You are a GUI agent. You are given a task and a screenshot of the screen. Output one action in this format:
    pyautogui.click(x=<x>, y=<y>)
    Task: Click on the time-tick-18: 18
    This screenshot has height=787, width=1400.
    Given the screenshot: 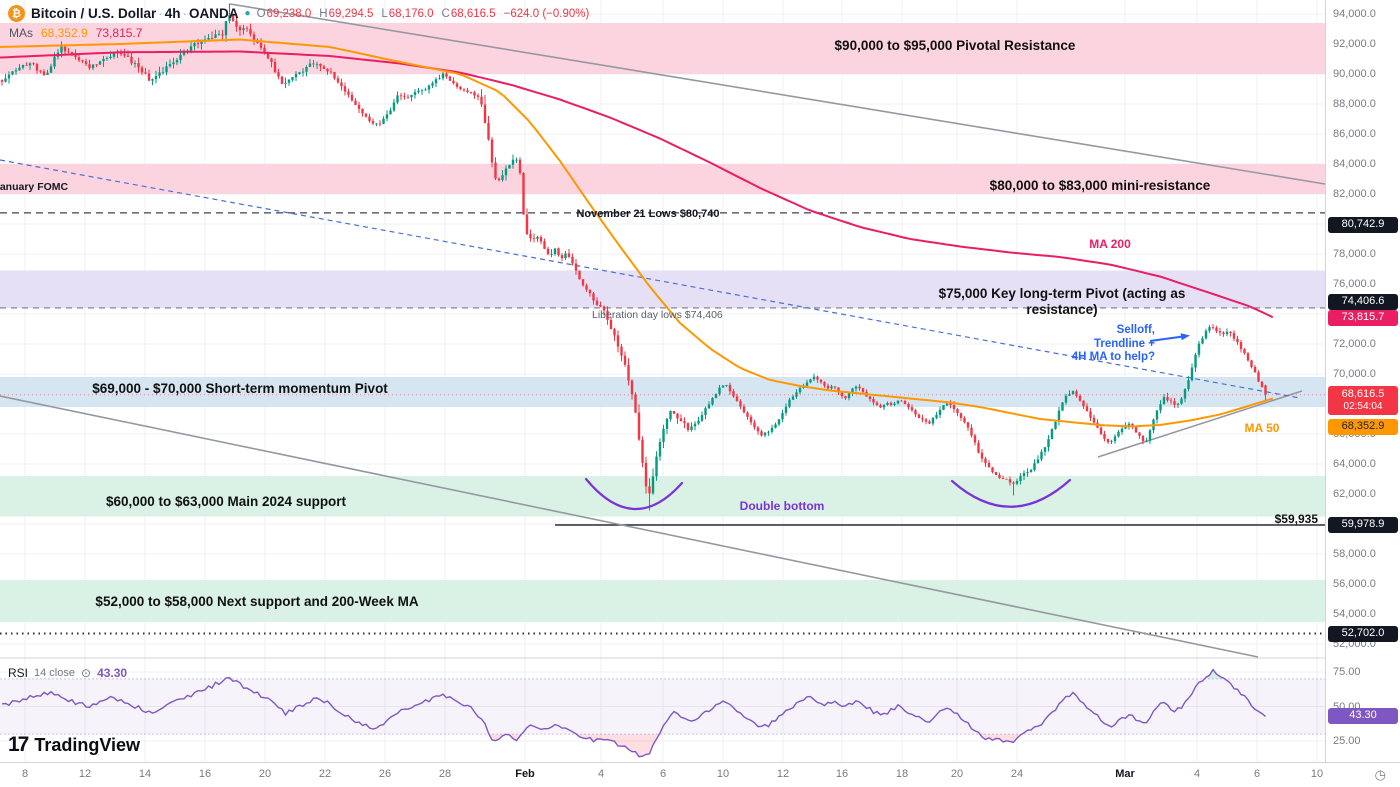 What is the action you would take?
    pyautogui.click(x=902, y=774)
    